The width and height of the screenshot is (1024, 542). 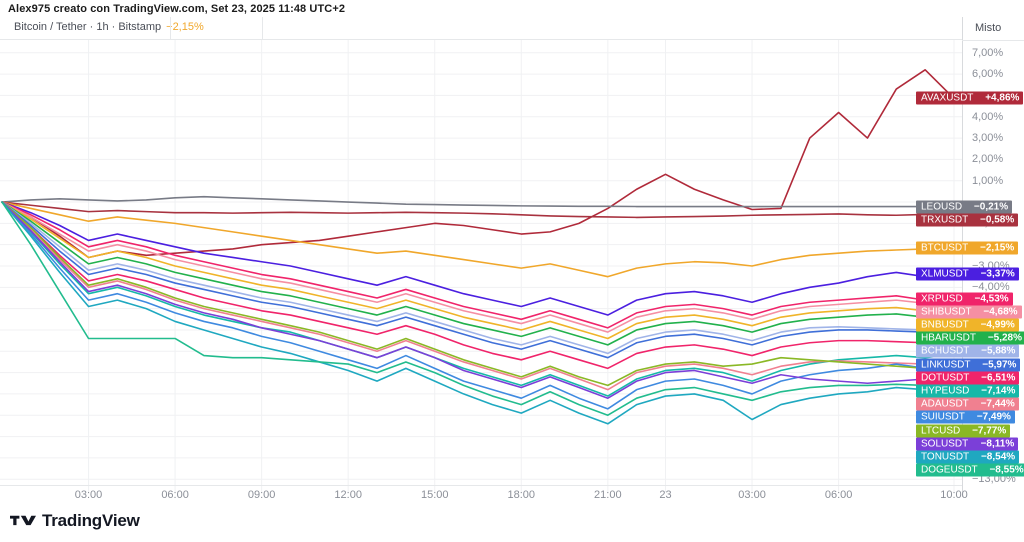 I want to click on time-tick: 12:00, so click(x=348, y=495).